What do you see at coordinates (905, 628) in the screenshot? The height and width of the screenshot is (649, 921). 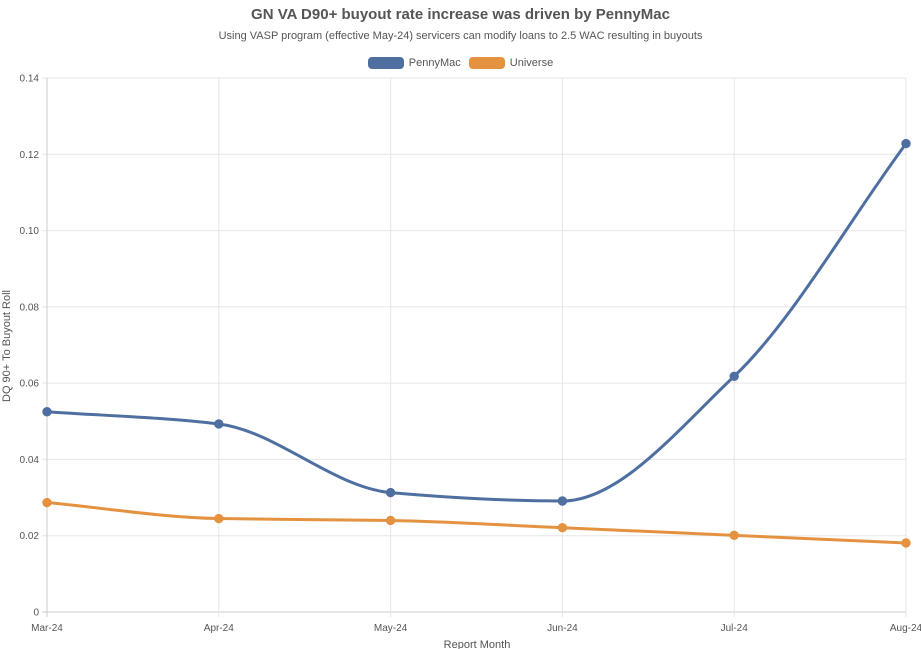 I see `x-tick-label: Aug-24` at bounding box center [905, 628].